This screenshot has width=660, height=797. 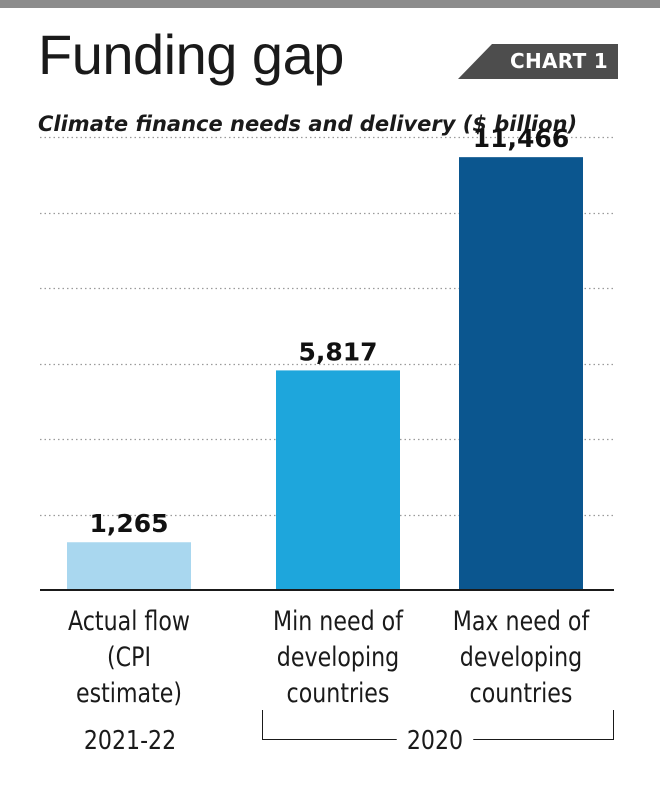 I want to click on category-label-line: Actual flow, so click(x=129, y=621).